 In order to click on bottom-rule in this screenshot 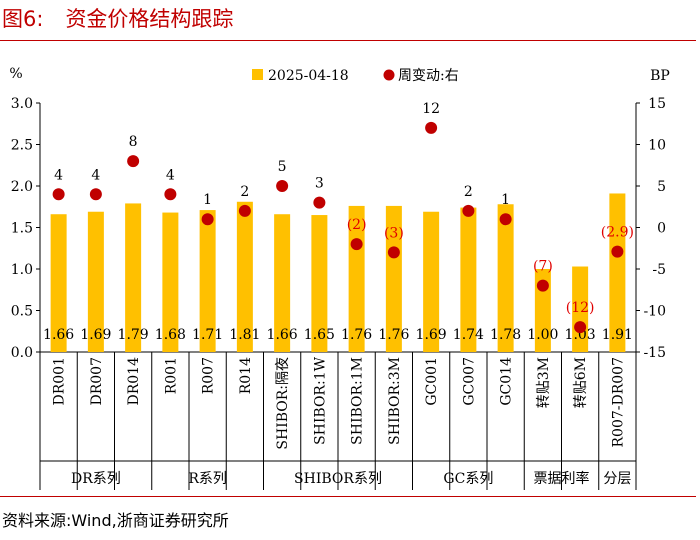, I will do `click(348, 496)`.